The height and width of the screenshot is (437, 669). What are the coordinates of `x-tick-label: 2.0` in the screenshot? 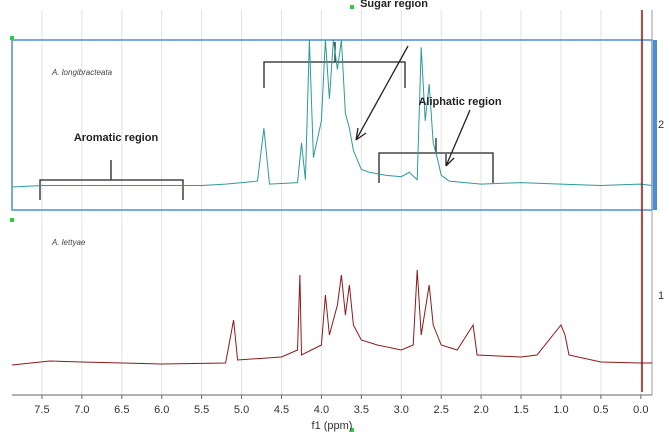 It's located at (480, 410).